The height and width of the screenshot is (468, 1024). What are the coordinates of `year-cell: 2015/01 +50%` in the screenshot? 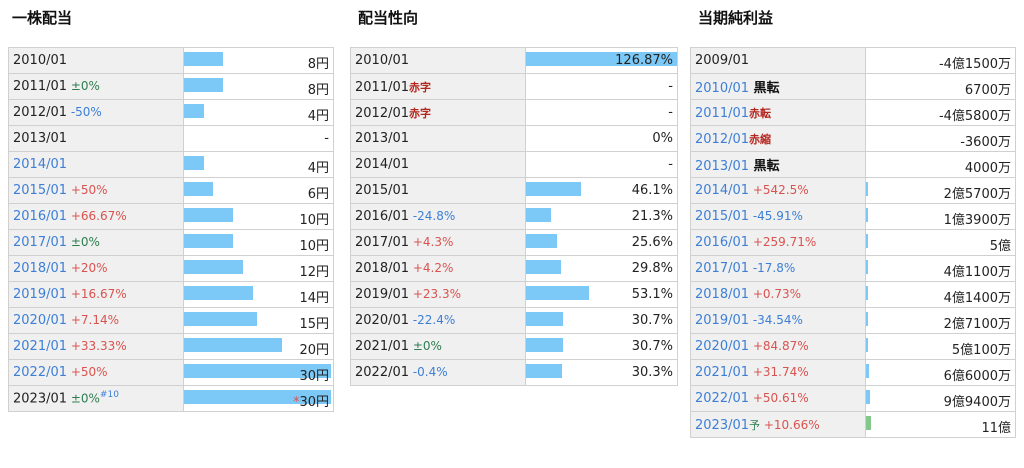 It's located at (96, 190).